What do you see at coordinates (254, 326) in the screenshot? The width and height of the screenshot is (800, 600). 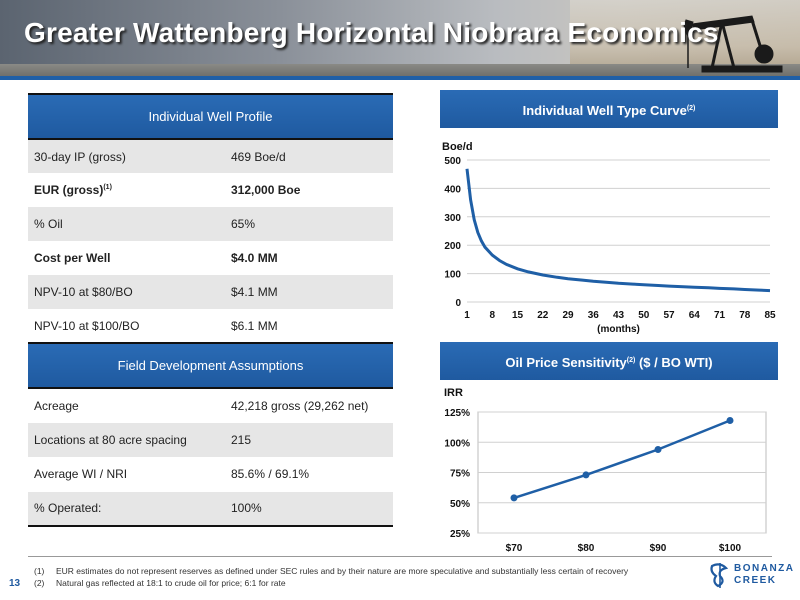 I see `row-value: $6.1 MM` at bounding box center [254, 326].